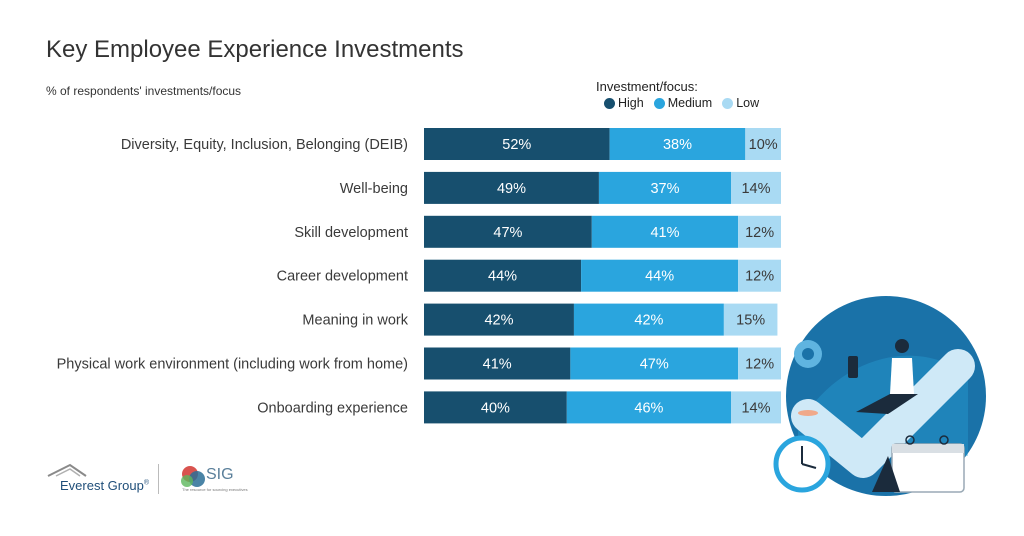 The width and height of the screenshot is (1024, 536). Describe the element at coordinates (215, 489) in the screenshot. I see `sig-tagline: The resource for sourcing executives` at that location.